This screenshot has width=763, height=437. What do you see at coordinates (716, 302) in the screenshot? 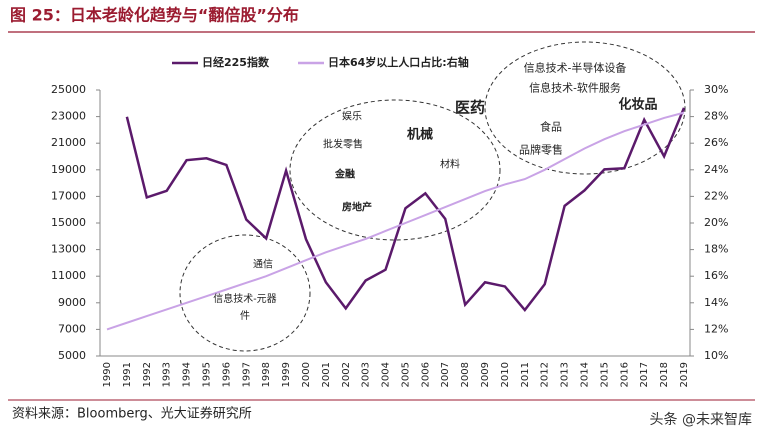
I see `y2-tick-label: 14%` at bounding box center [716, 302].